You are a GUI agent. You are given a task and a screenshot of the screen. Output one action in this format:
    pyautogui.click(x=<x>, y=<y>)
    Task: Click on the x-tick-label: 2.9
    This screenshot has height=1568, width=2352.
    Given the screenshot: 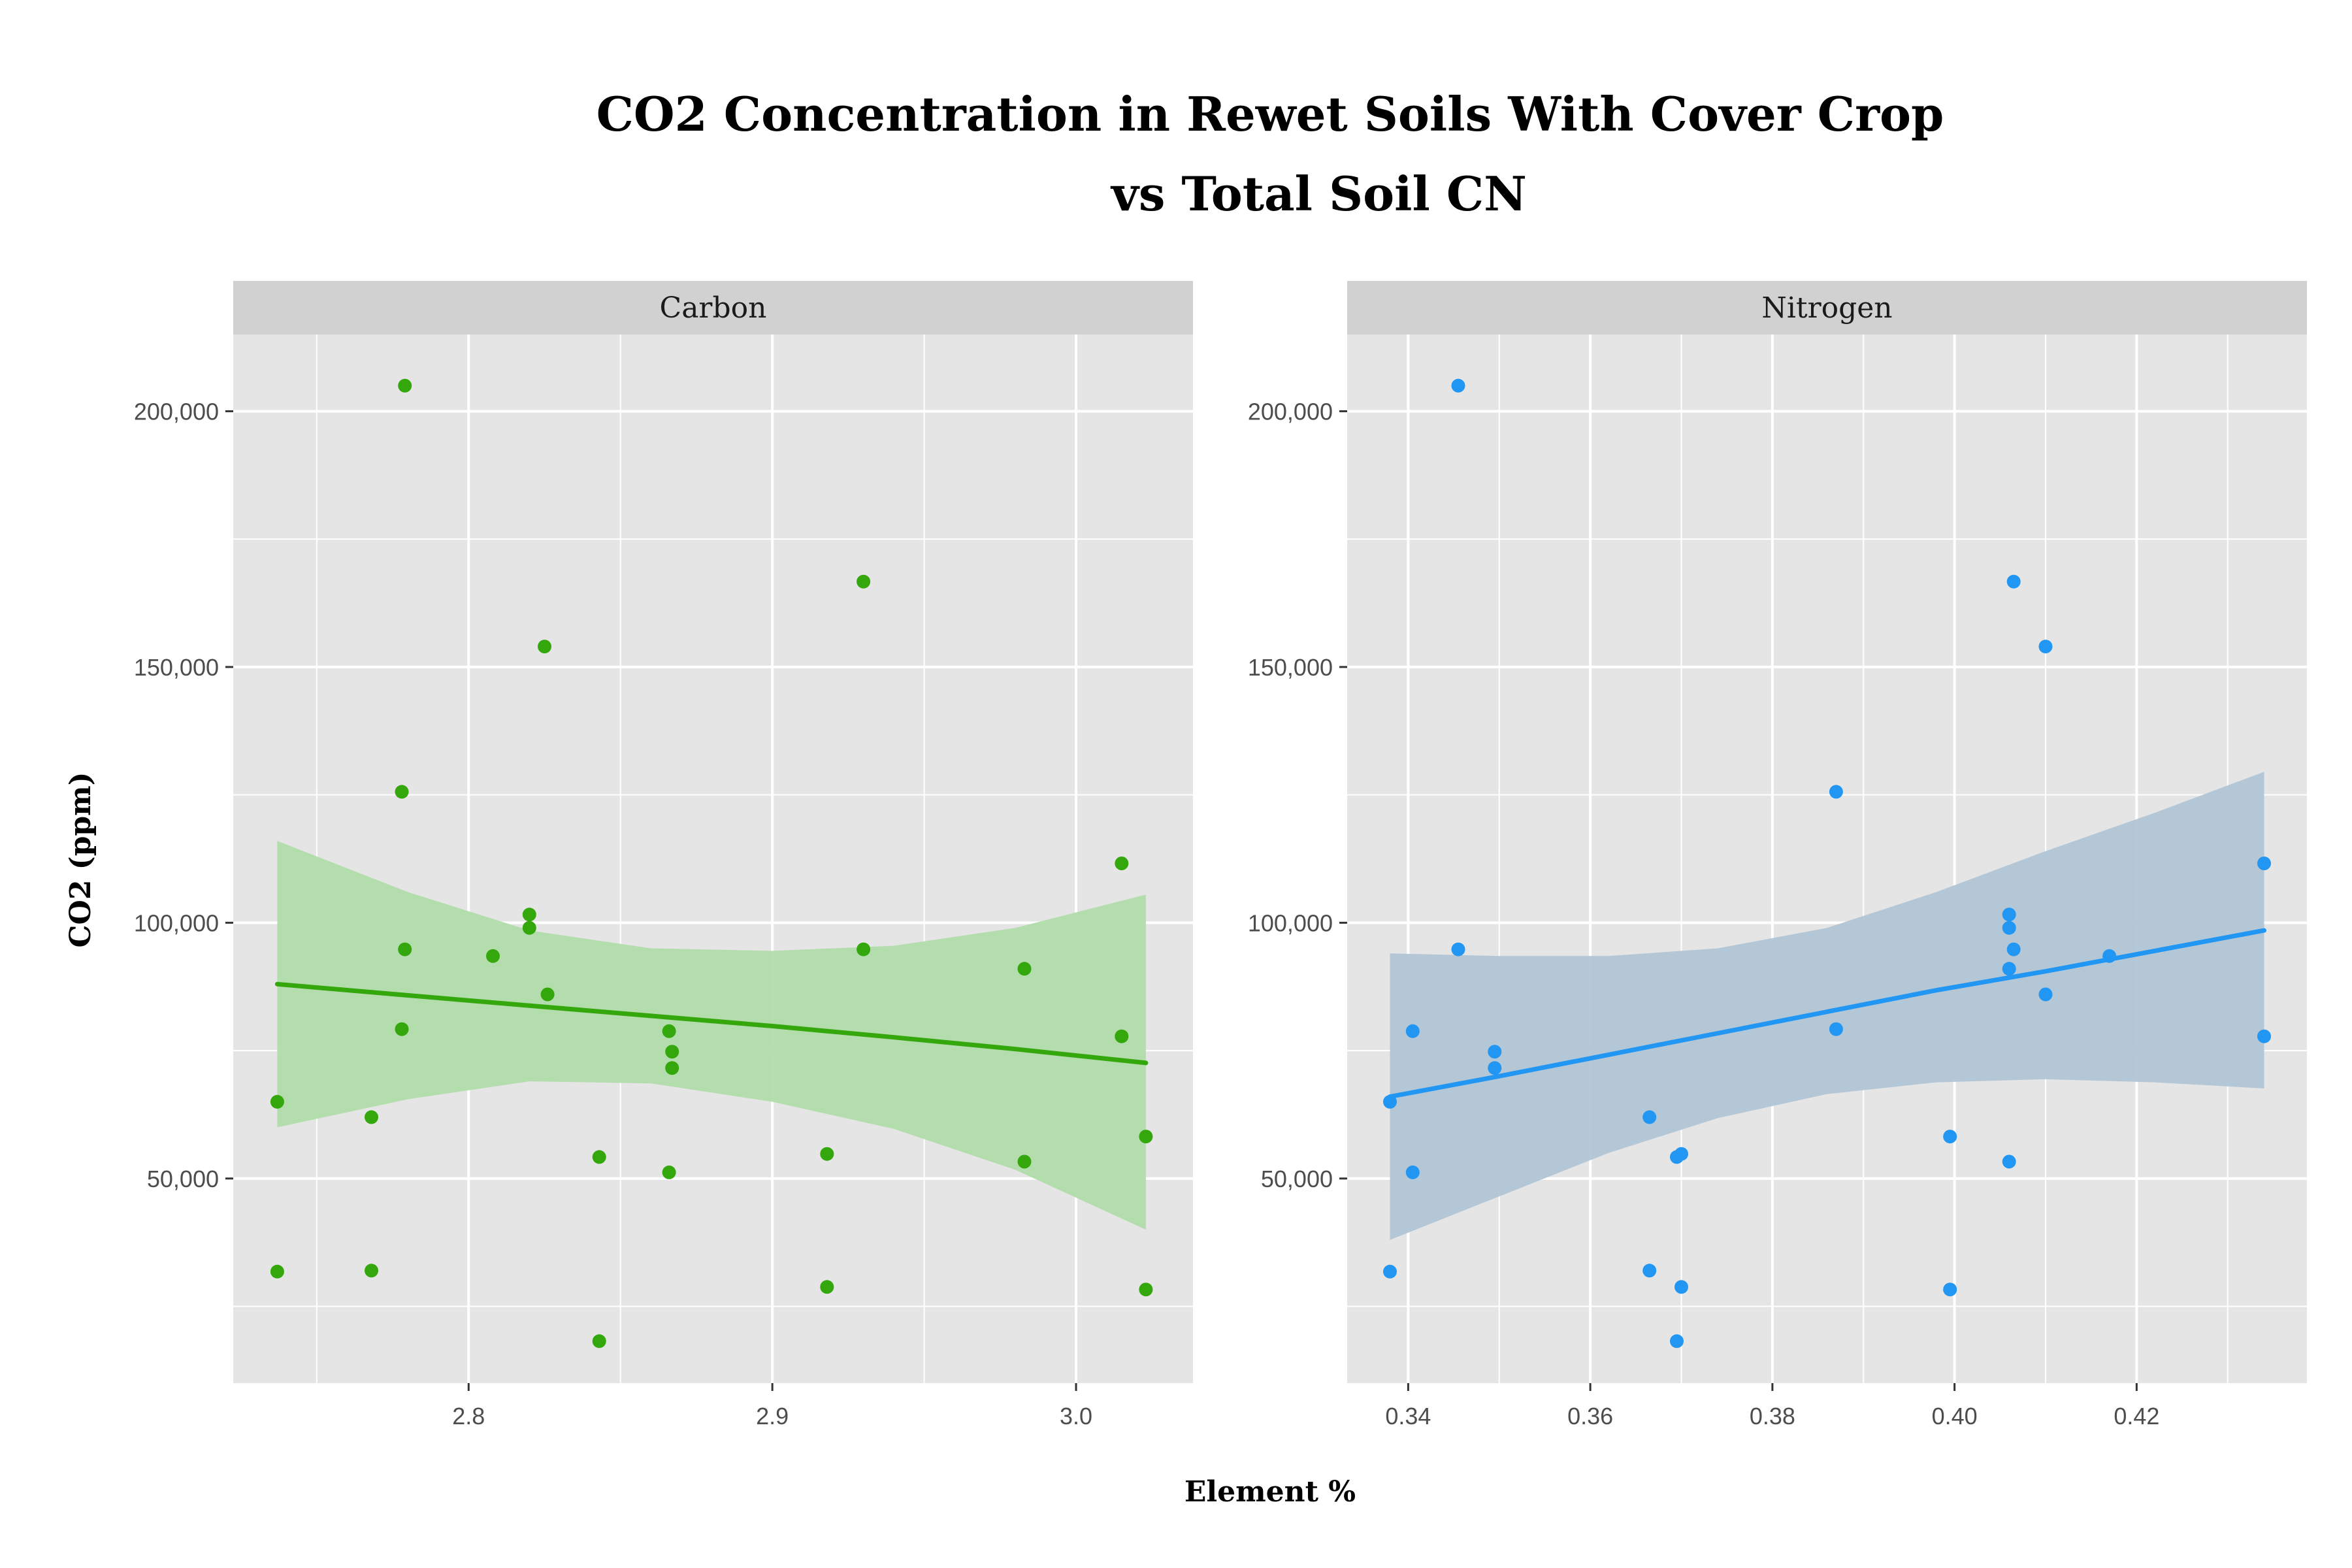 What is the action you would take?
    pyautogui.click(x=772, y=1416)
    